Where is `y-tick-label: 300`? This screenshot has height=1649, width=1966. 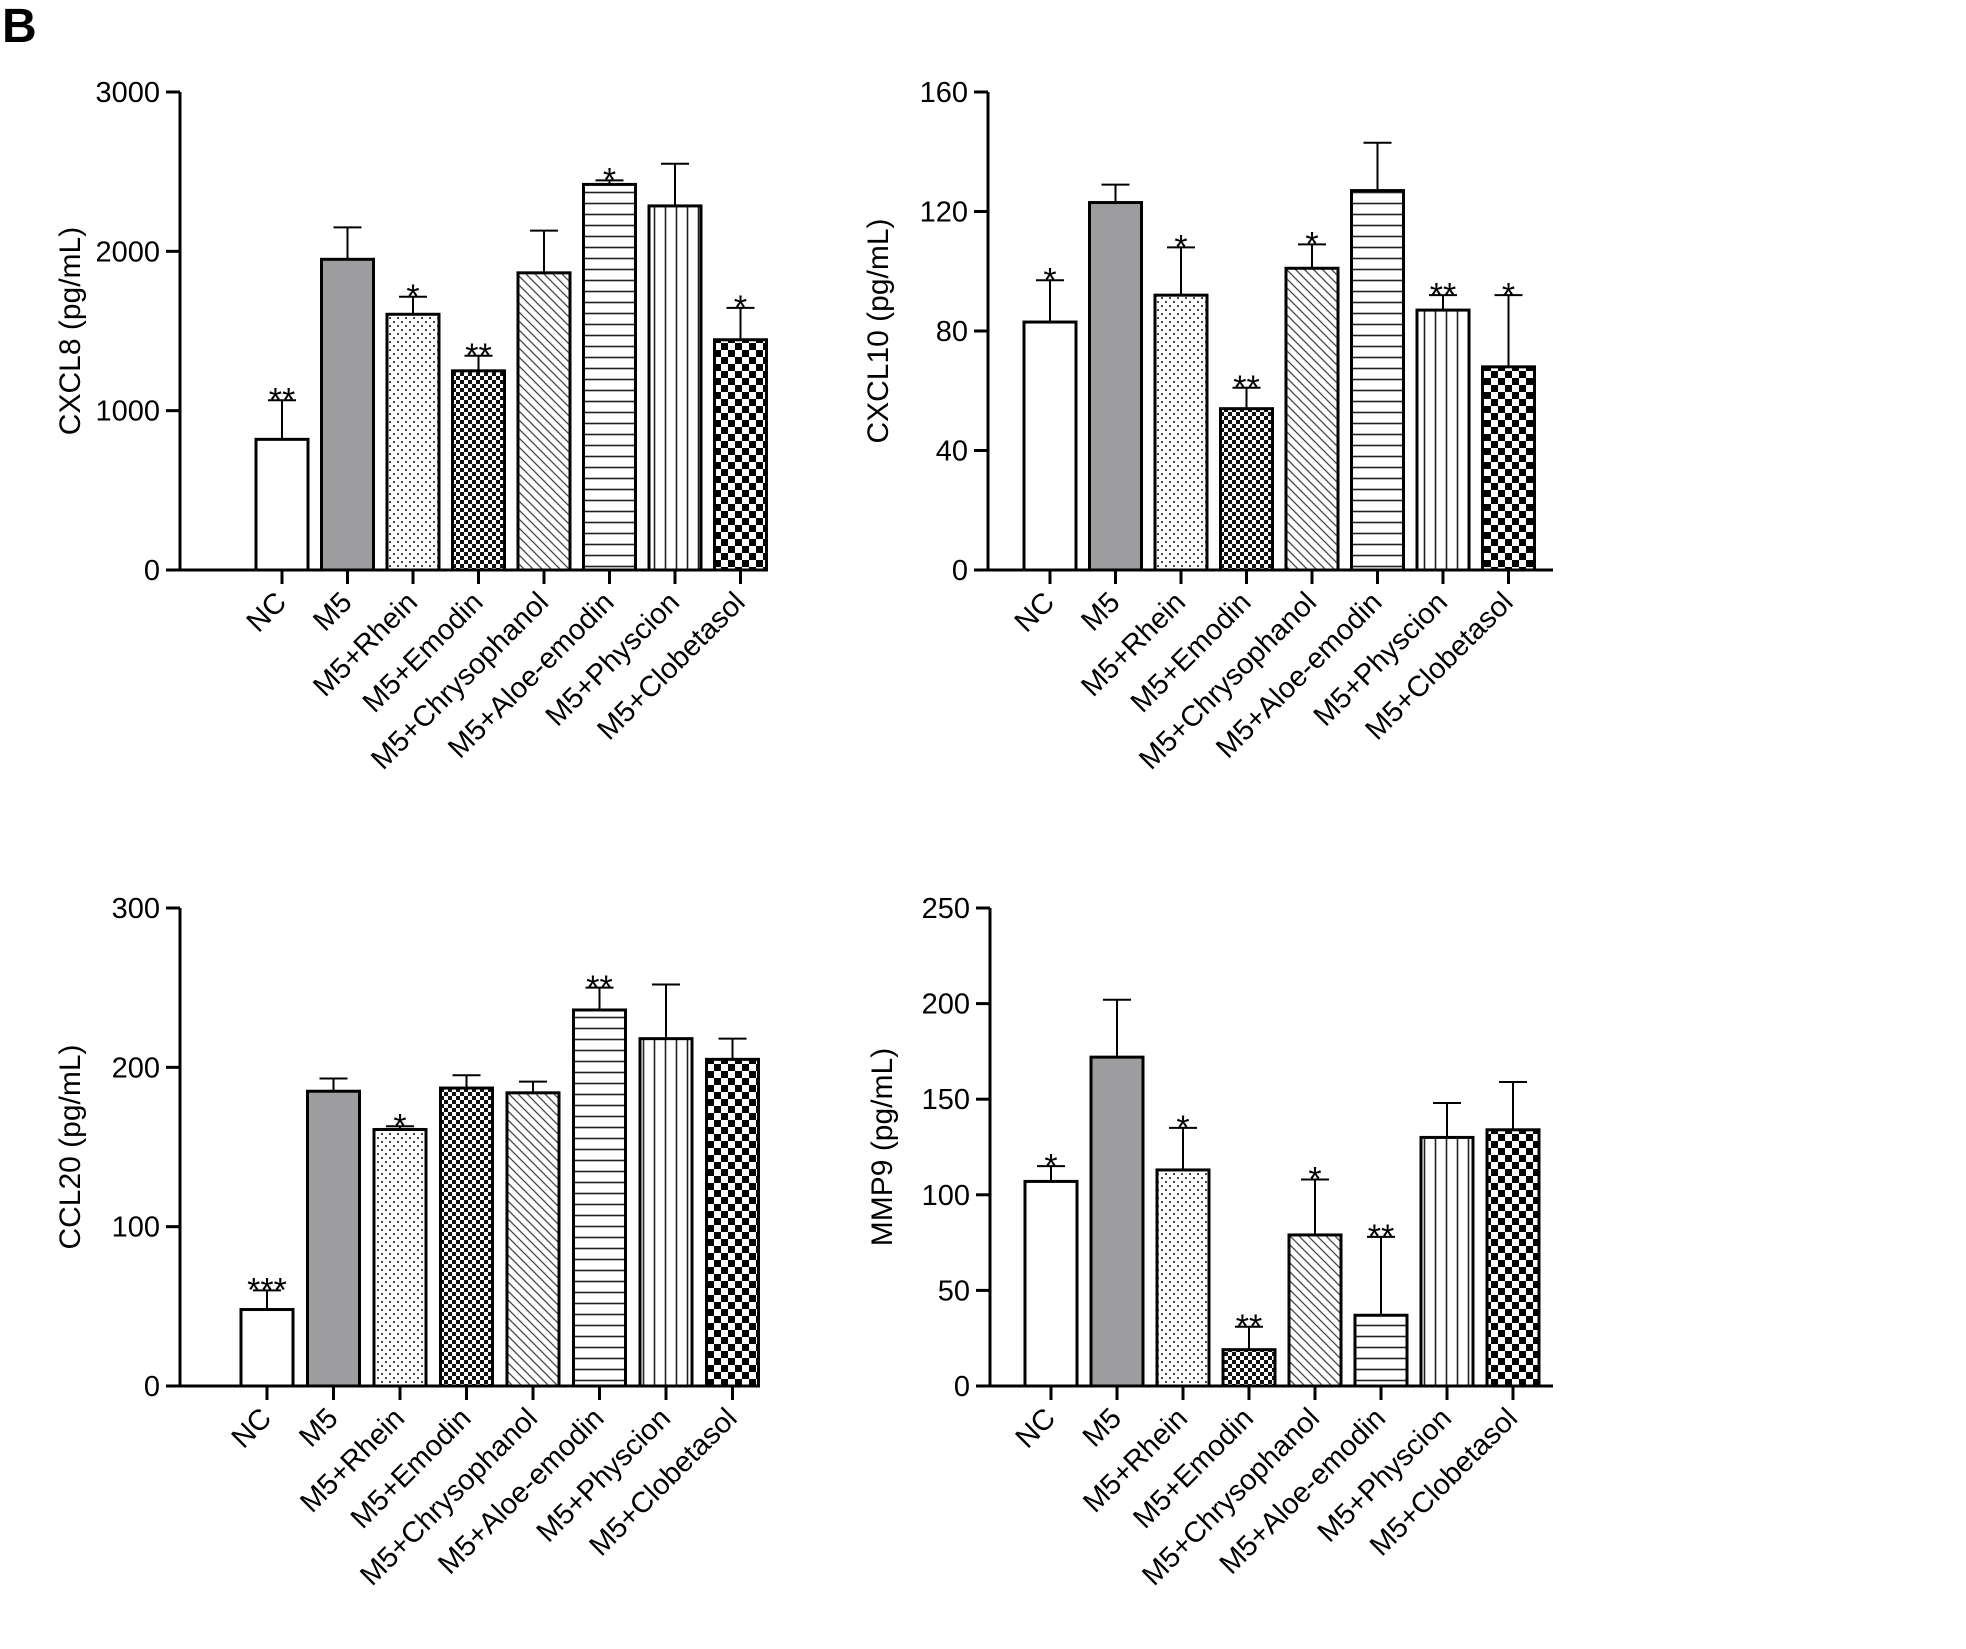
y-tick-label: 300 is located at coordinates (136, 909).